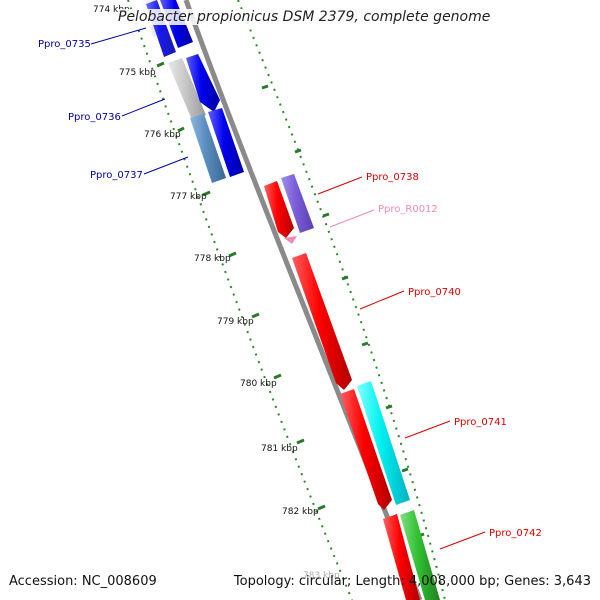 This screenshot has width=600, height=600. I want to click on gene-0742-arrow, so click(401, 557).